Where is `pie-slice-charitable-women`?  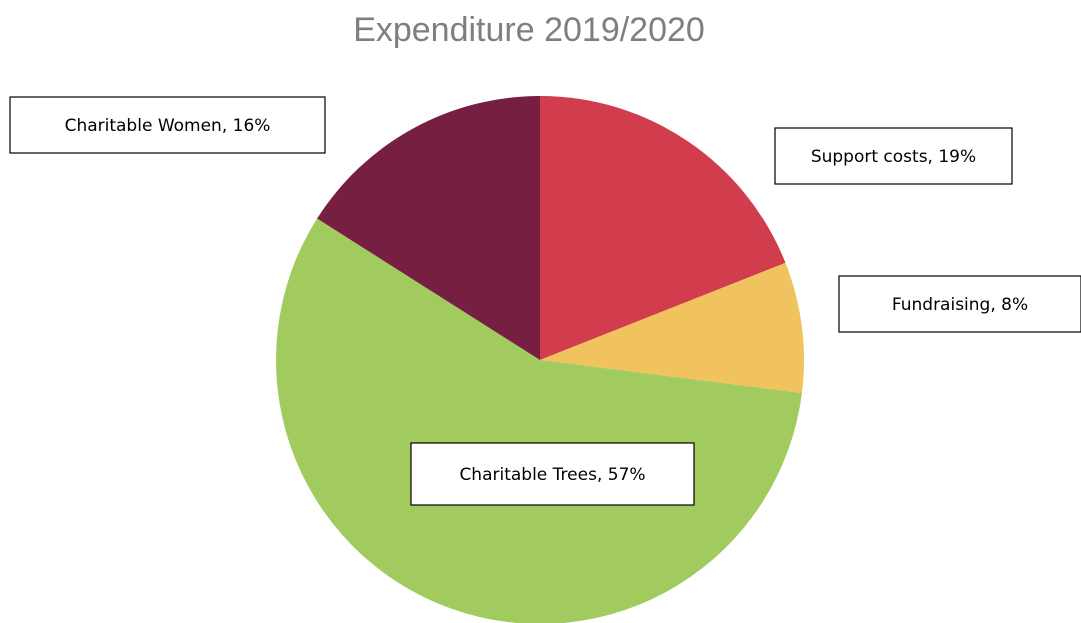 pie-slice-charitable-women is located at coordinates (428, 228).